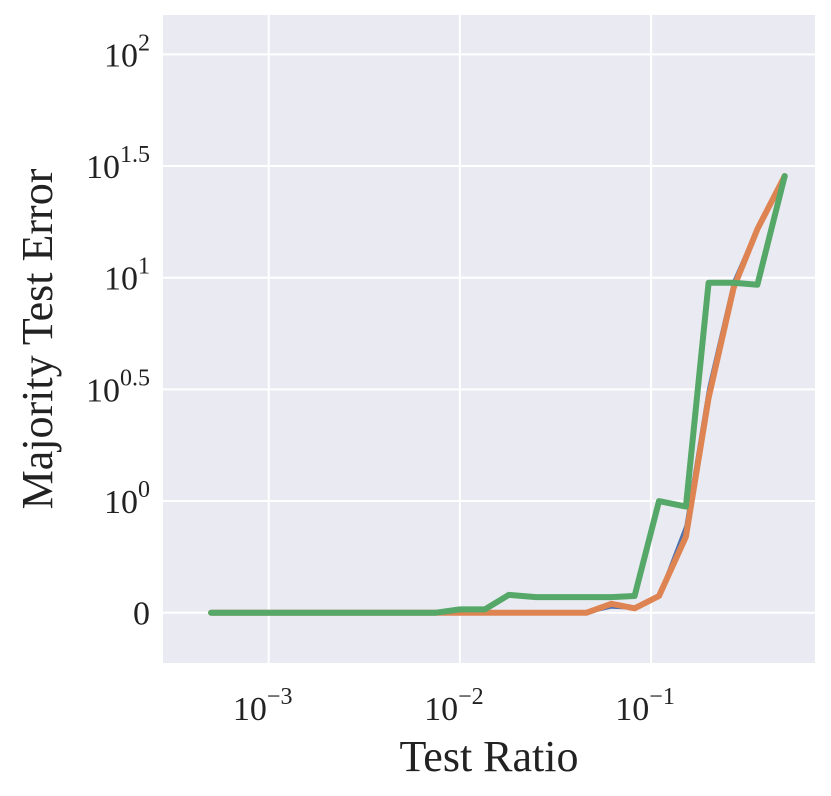 The height and width of the screenshot is (796, 831). I want to click on y-axis-title: Majority Test Error, so click(37, 338).